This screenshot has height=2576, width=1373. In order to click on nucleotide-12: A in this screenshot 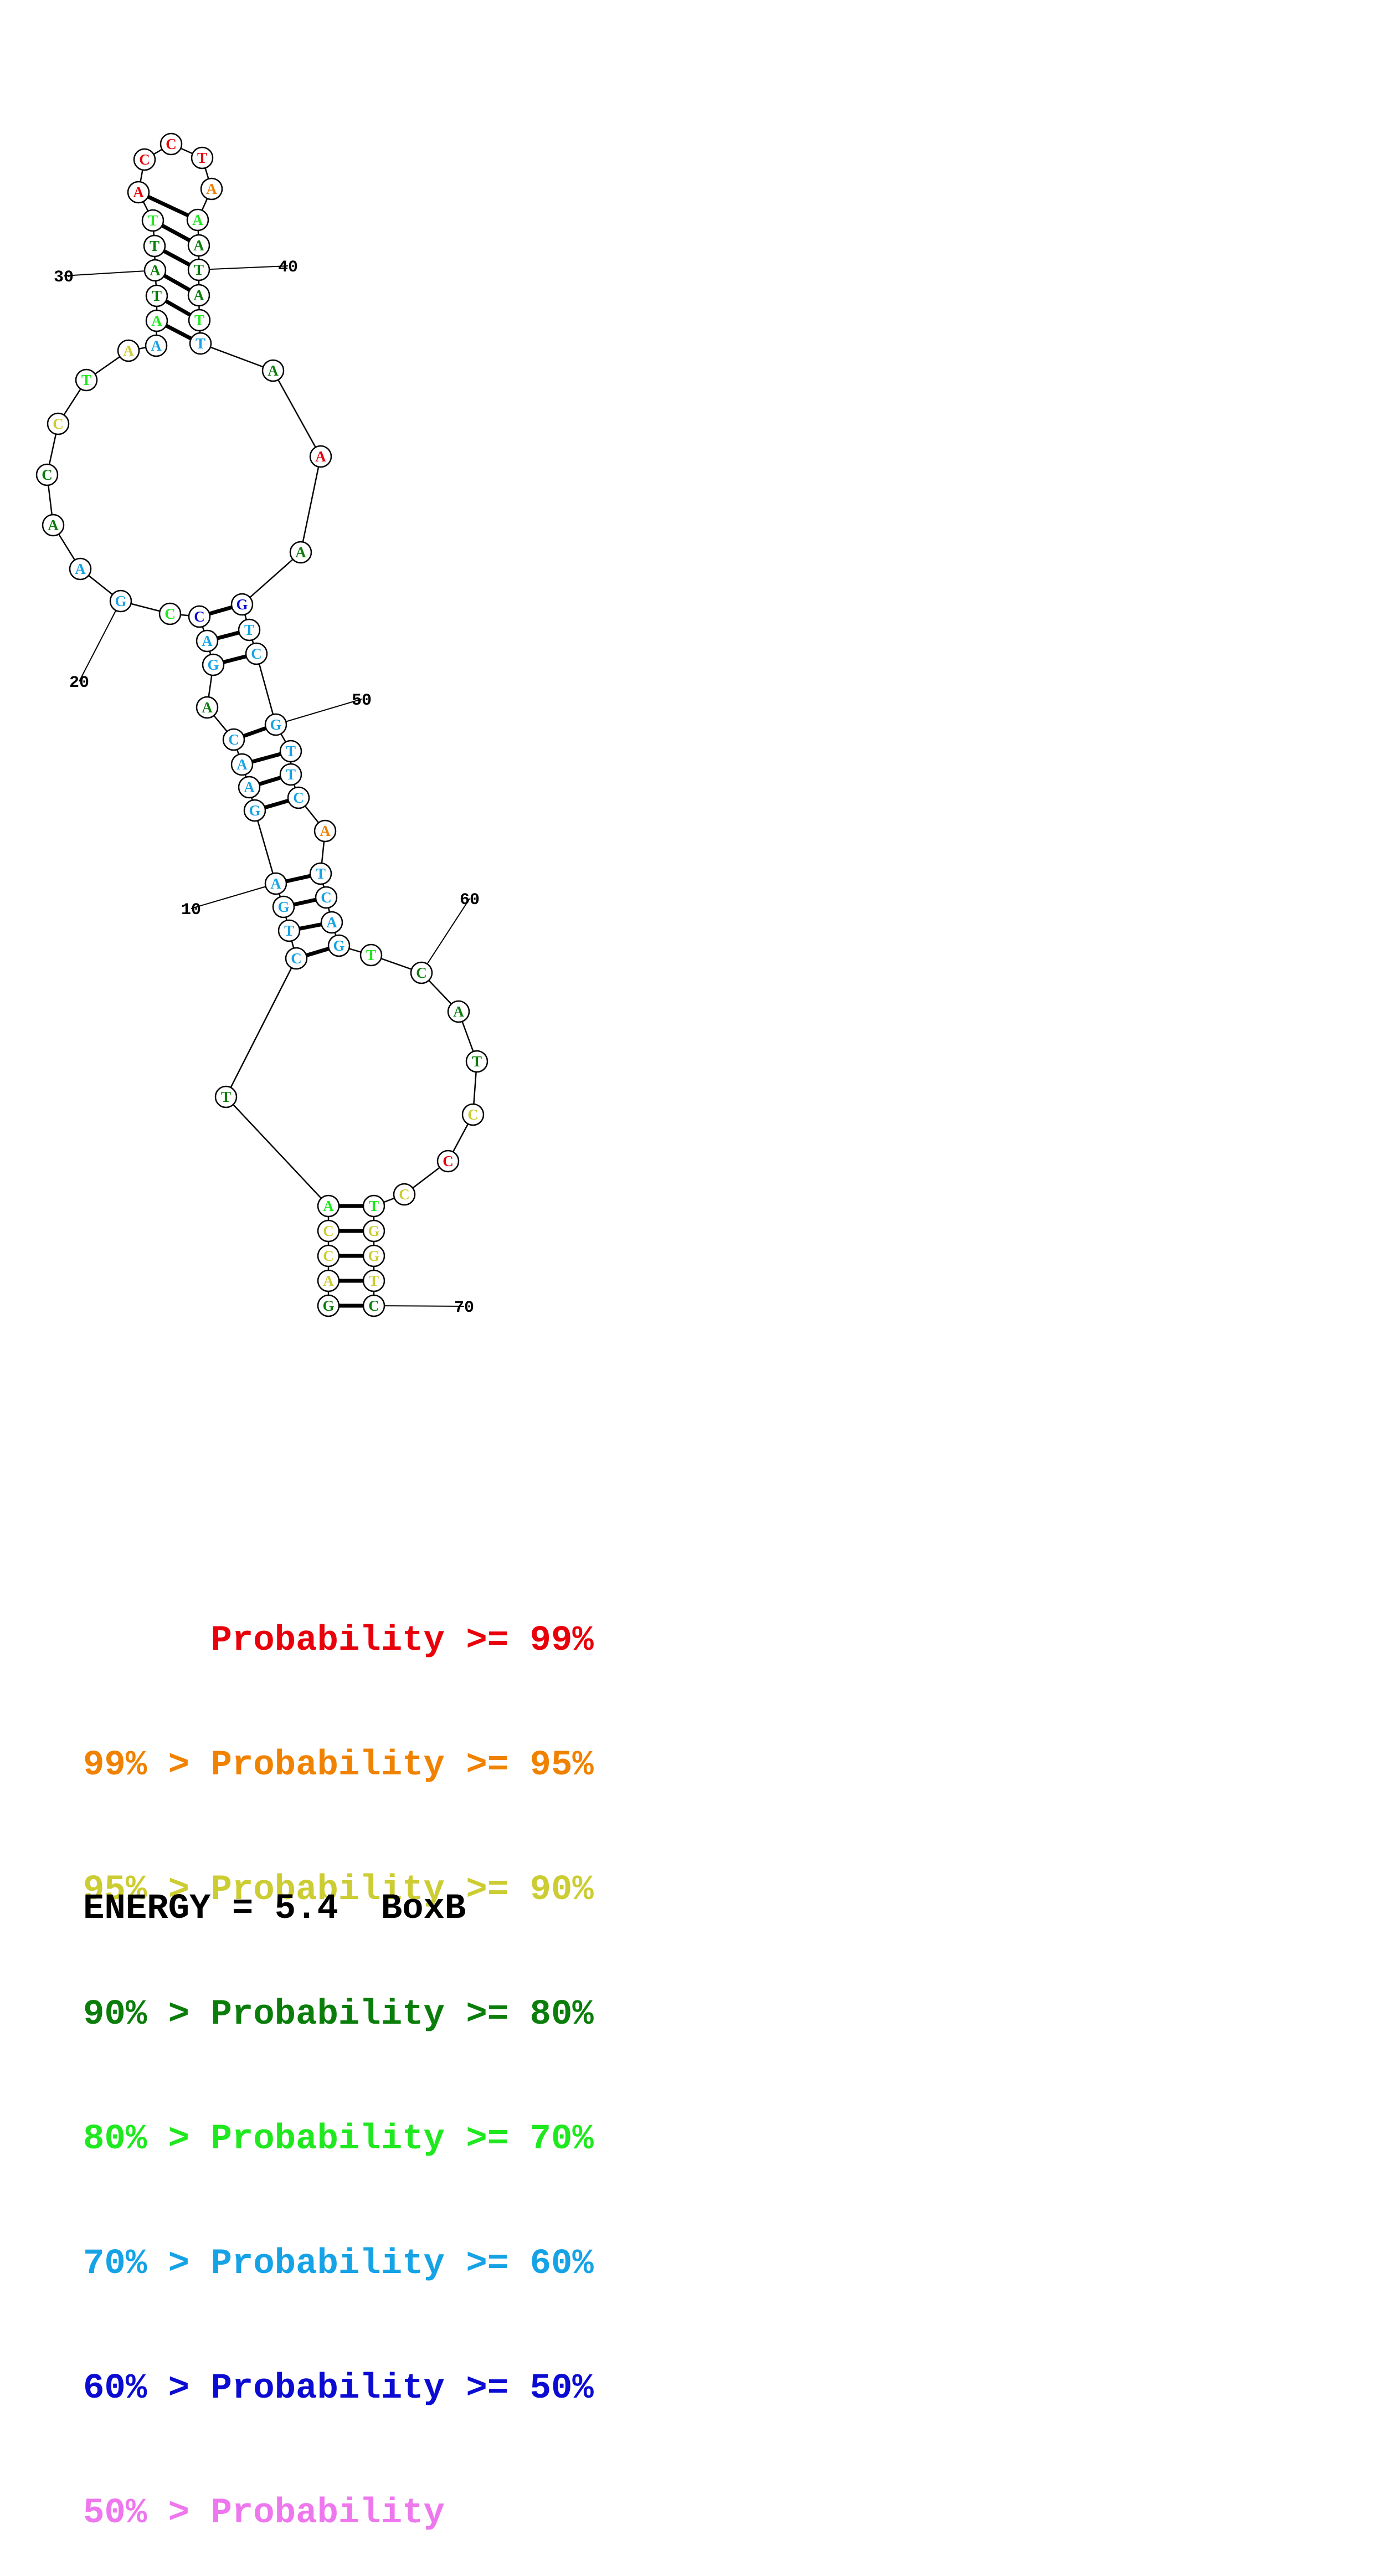, I will do `click(249, 787)`.